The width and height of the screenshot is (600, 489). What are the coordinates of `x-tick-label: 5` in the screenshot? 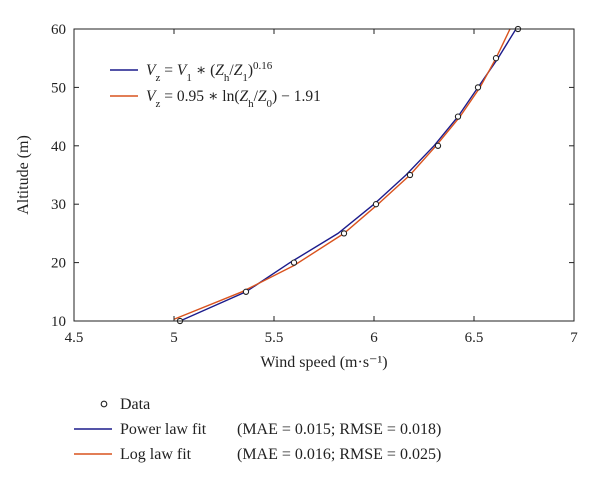 It's located at (174, 338).